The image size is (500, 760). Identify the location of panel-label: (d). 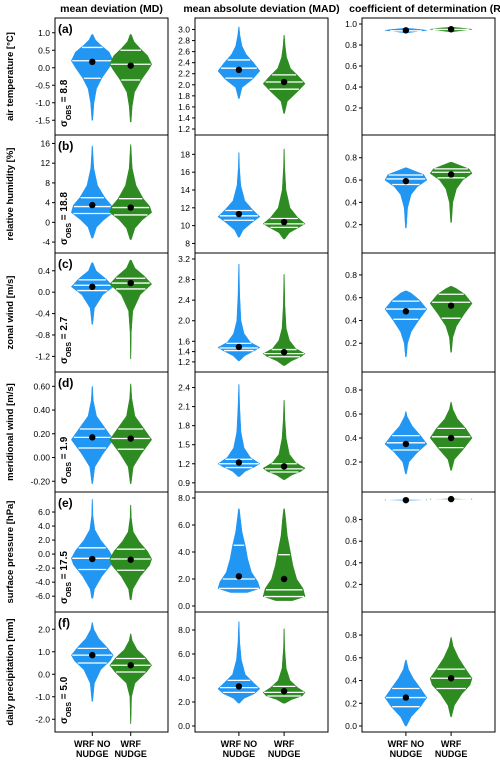
(65, 383).